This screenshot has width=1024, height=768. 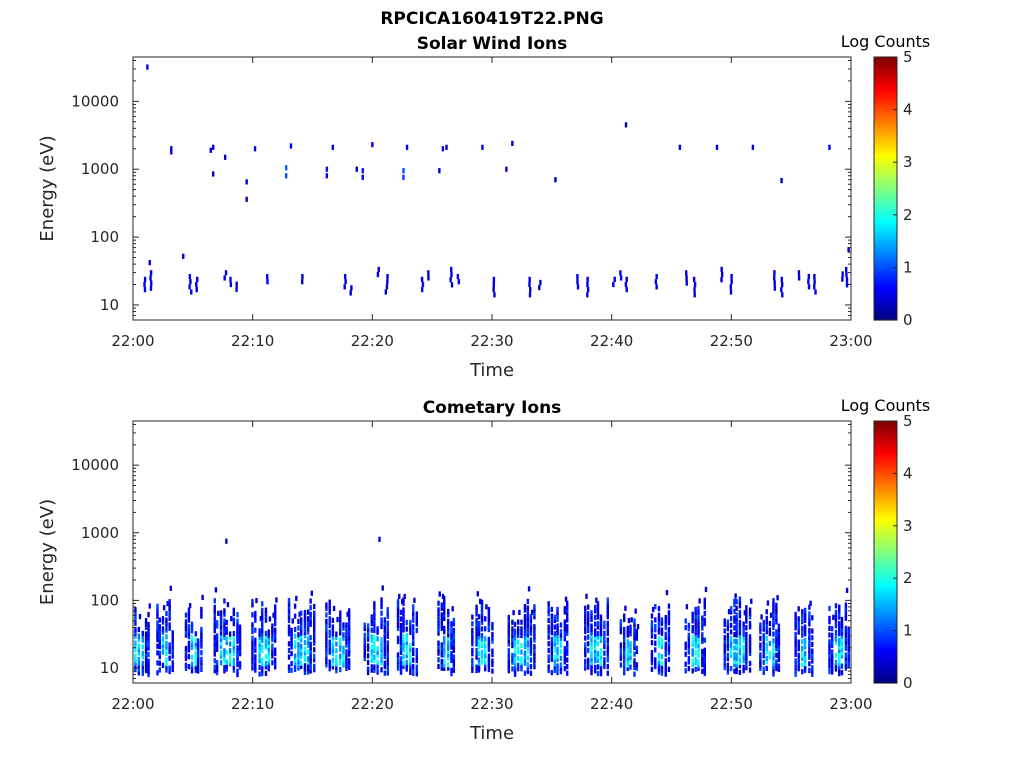 I want to click on x-tick-label: 22:50, so click(x=731, y=704).